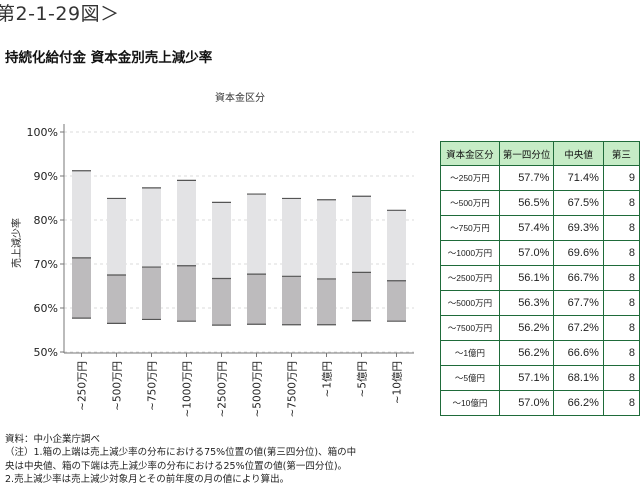 This screenshot has width=640, height=498. Describe the element at coordinates (621, 153) in the screenshot. I see `table-header: 第三` at that location.